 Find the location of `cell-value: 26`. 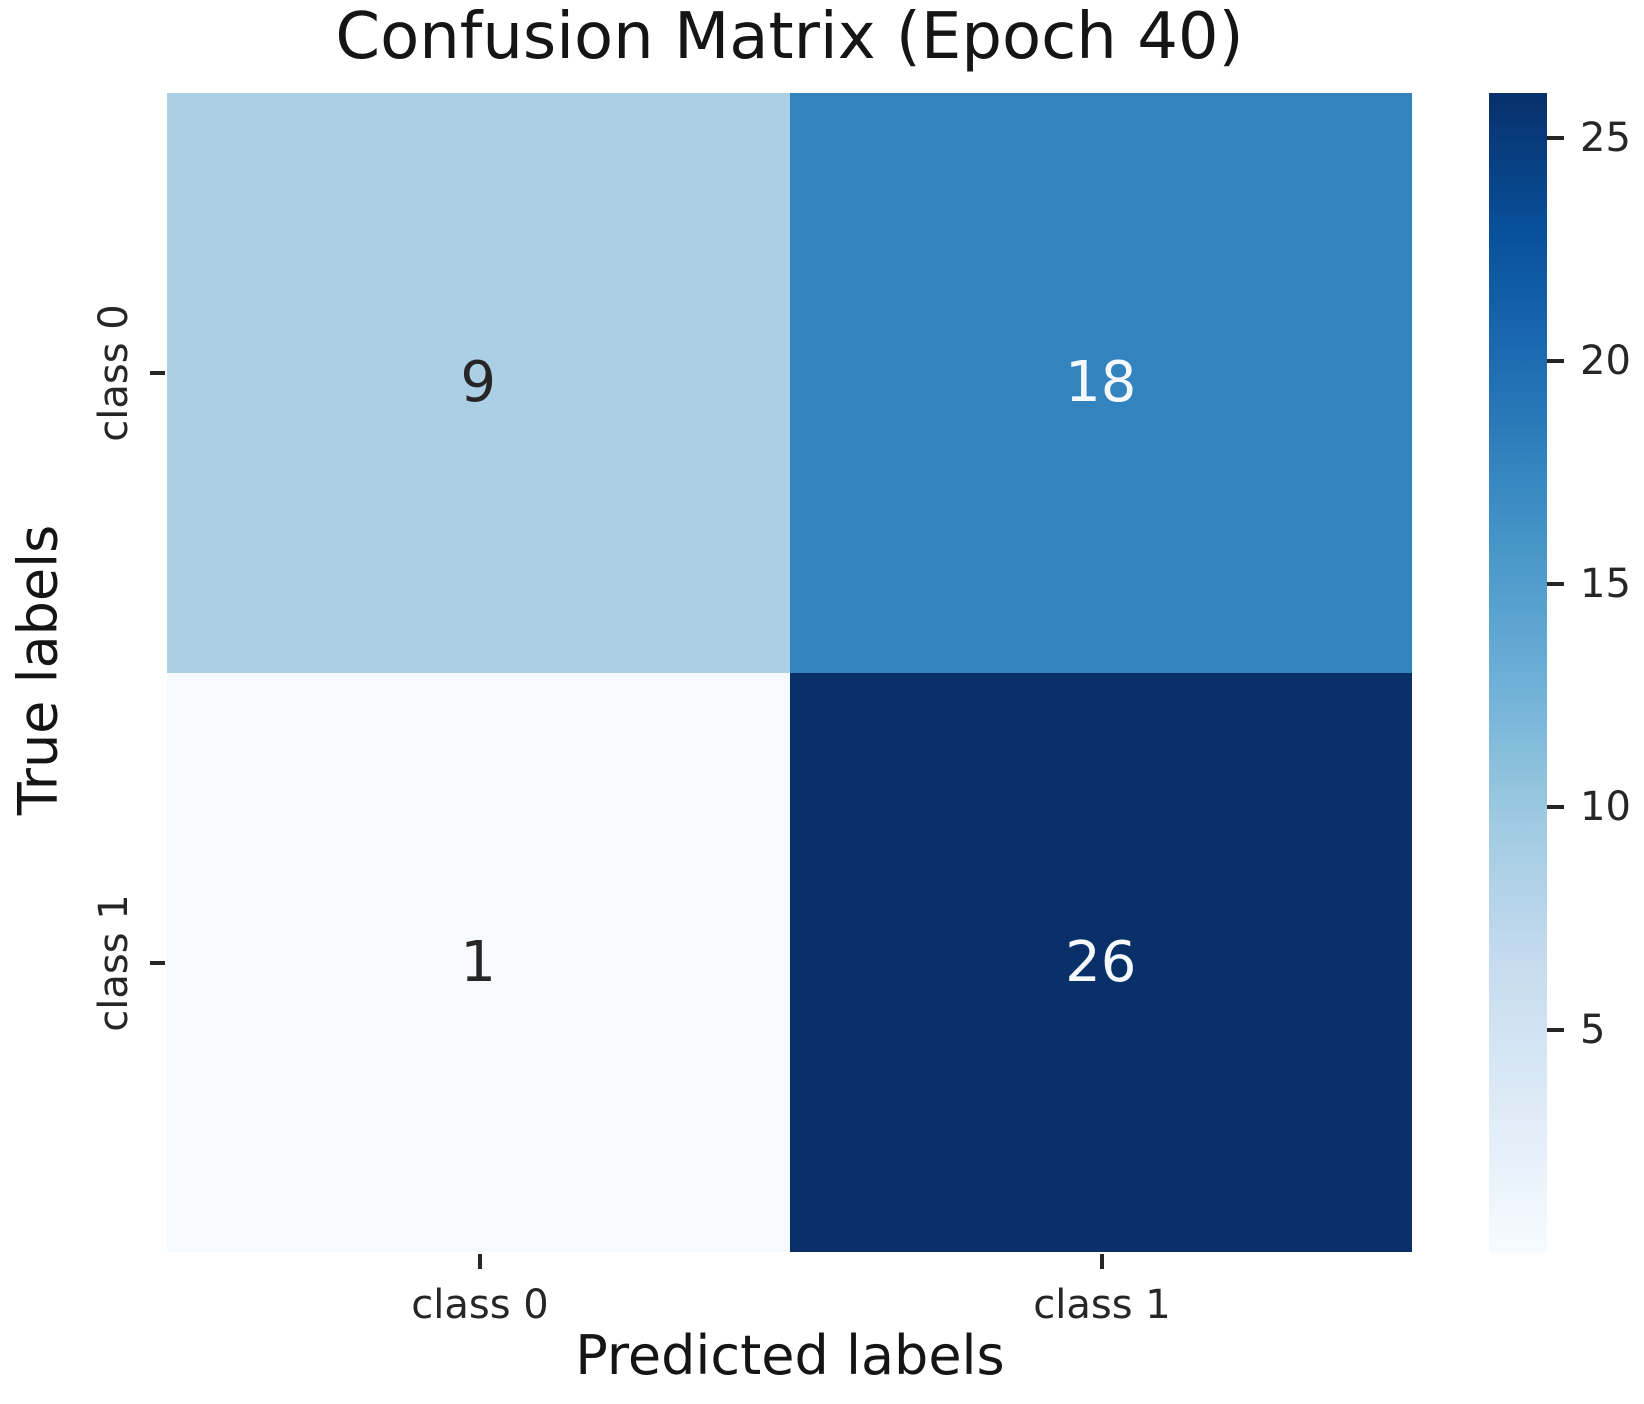

cell-value: 26 is located at coordinates (1101, 962).